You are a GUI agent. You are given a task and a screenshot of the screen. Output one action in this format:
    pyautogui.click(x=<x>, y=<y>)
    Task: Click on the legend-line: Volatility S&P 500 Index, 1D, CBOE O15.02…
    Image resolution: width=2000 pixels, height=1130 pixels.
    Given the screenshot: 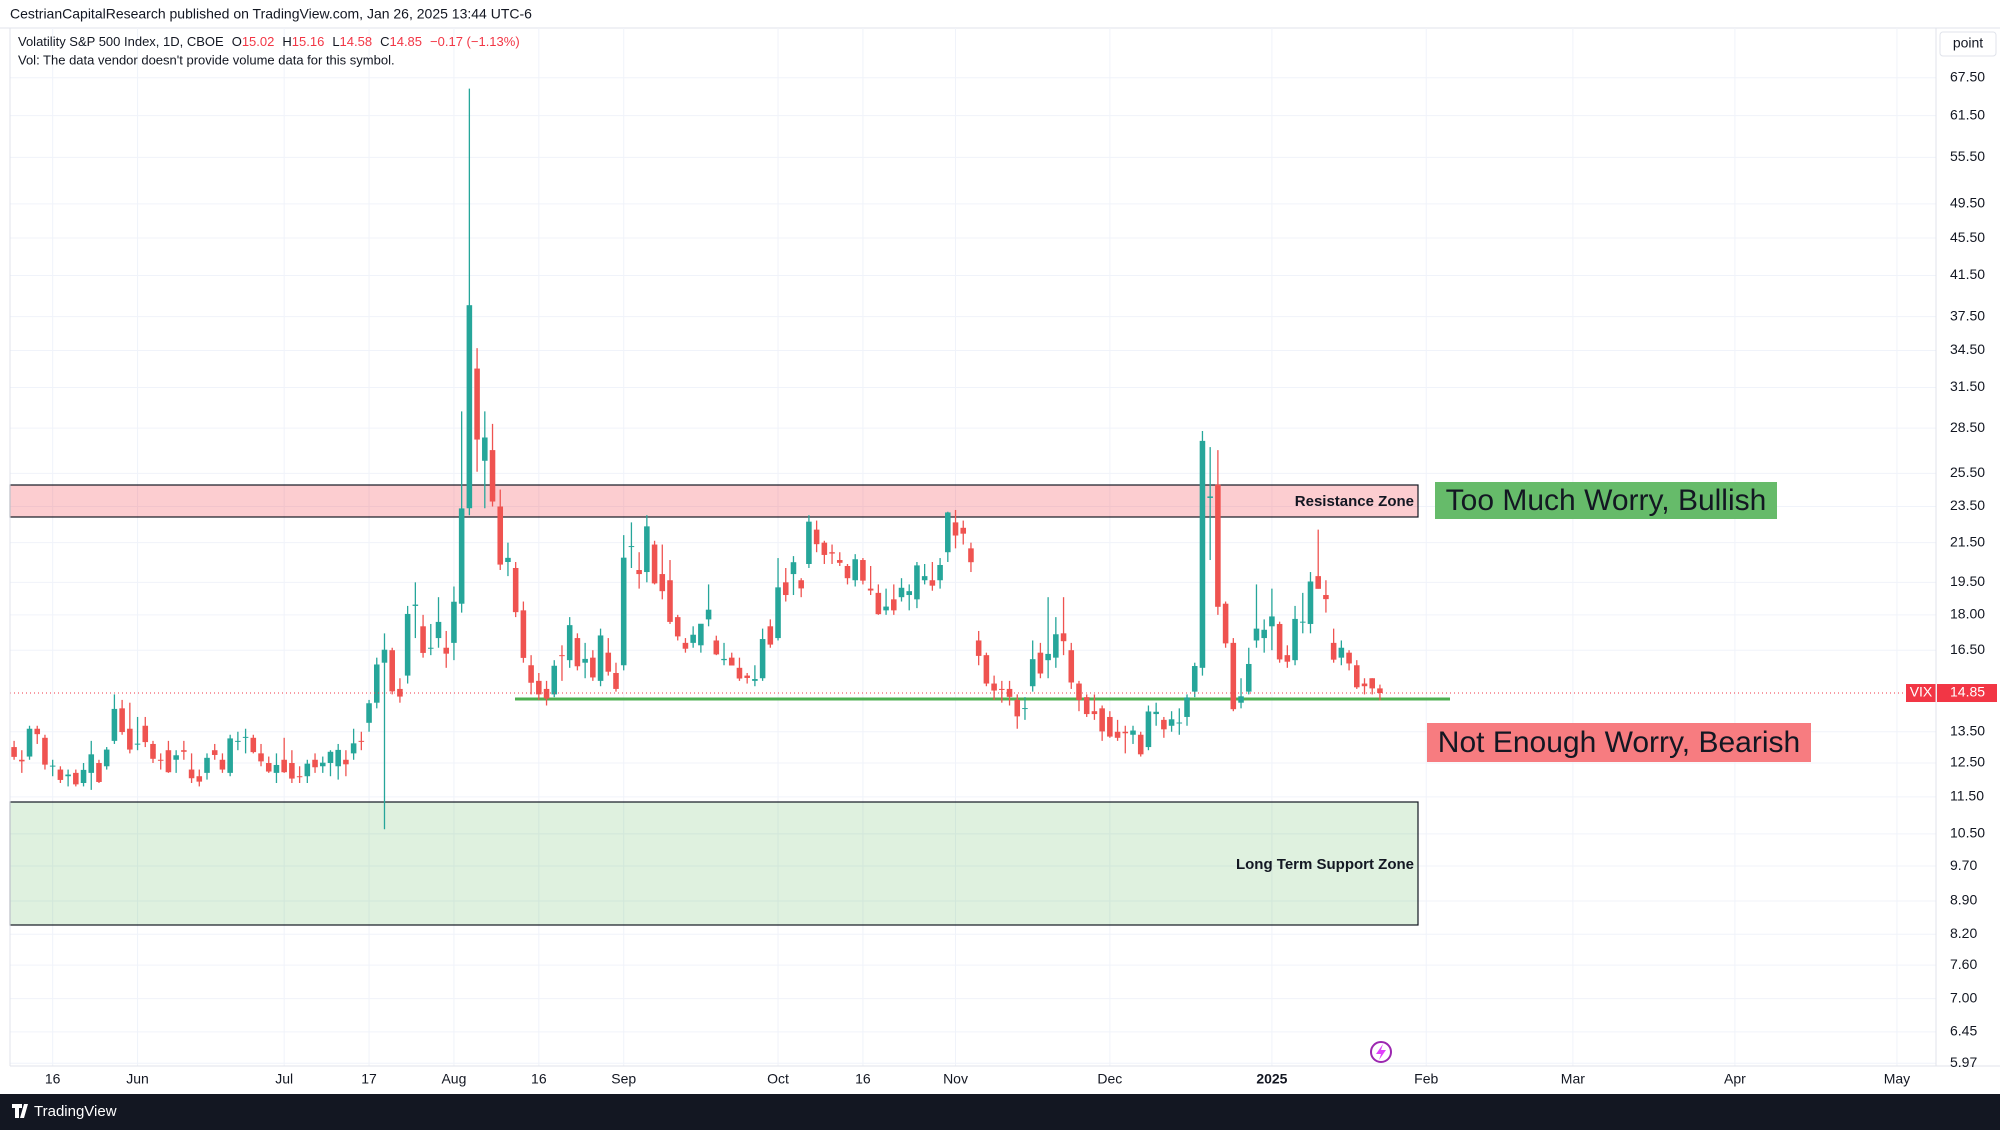 What is the action you would take?
    pyautogui.click(x=269, y=41)
    